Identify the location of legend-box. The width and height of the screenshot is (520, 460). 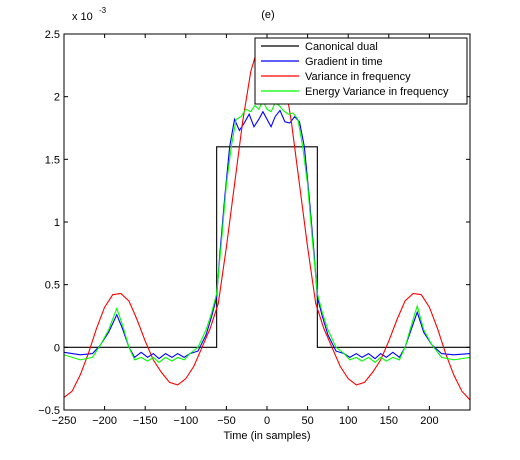
(361, 71).